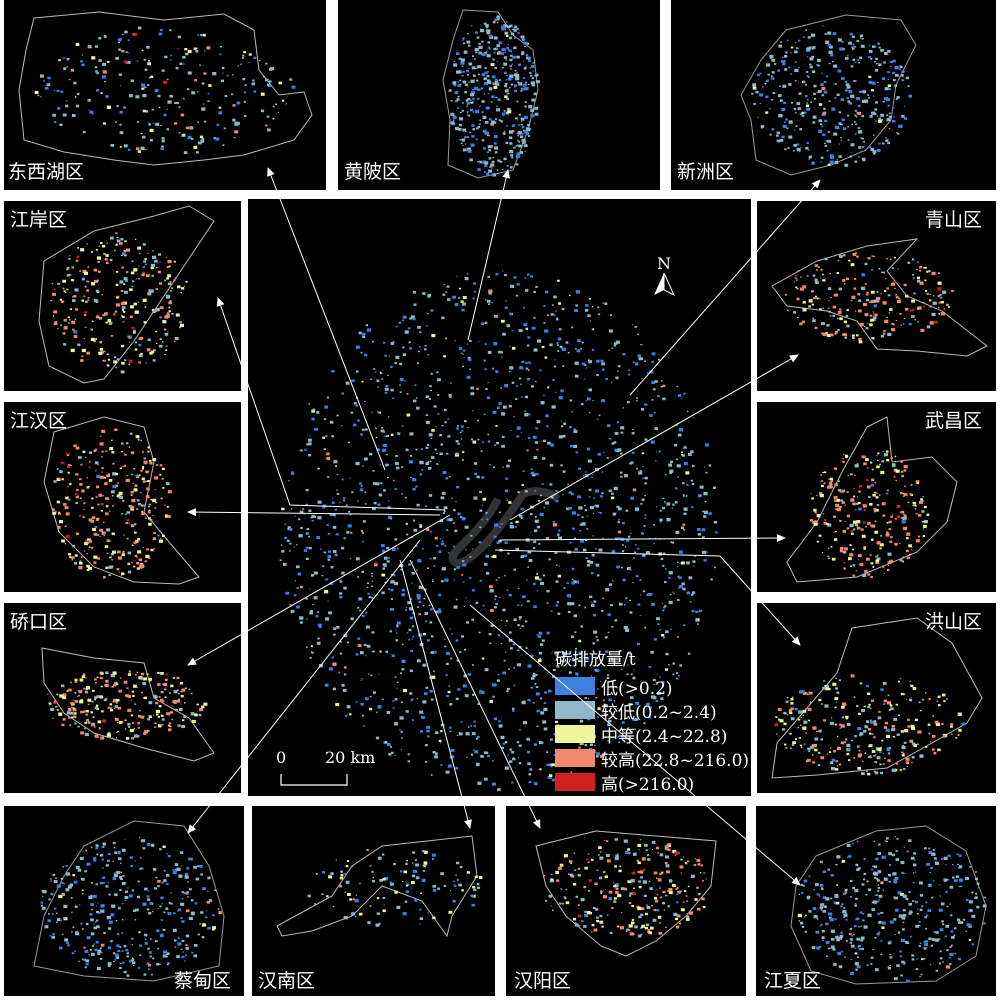 The image size is (1000, 1000). Describe the element at coordinates (626, 893) in the screenshot. I see `hanyang-district-map` at that location.